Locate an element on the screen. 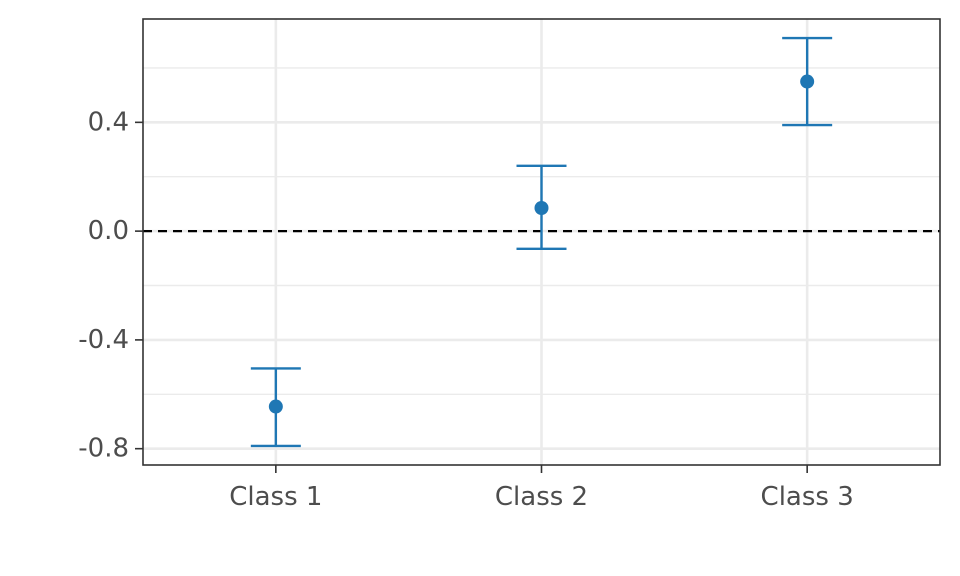 The image size is (960, 576). y-tick-label: -0.4 is located at coordinates (103, 340).